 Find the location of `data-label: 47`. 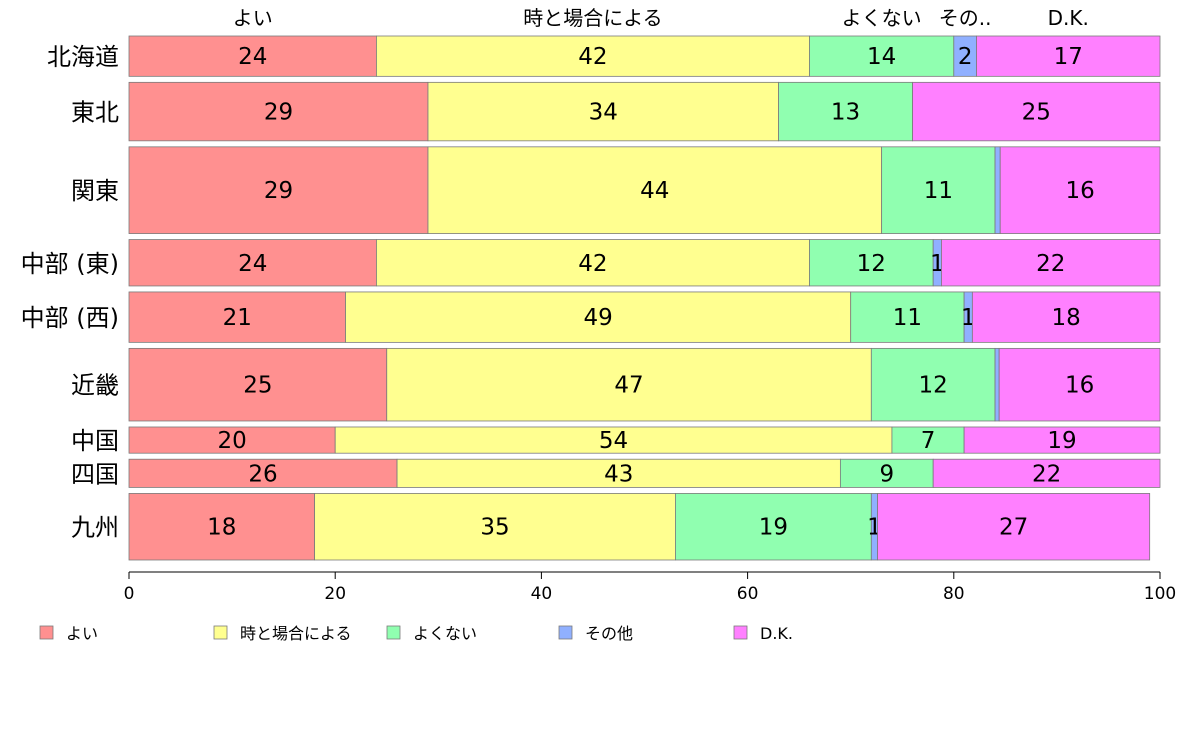

data-label: 47 is located at coordinates (628, 386).